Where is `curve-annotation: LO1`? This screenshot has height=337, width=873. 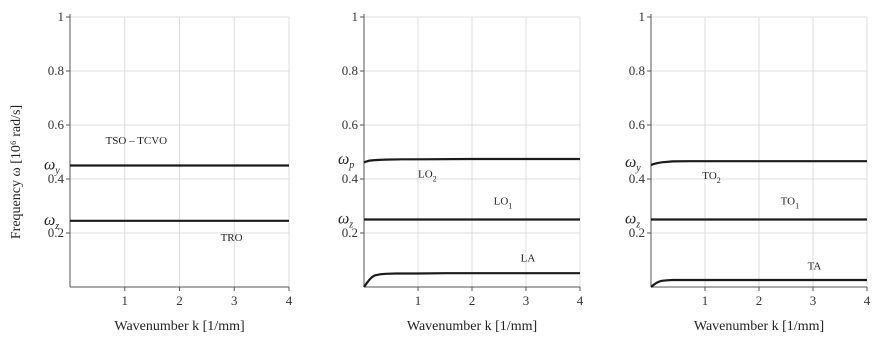 curve-annotation: LO1 is located at coordinates (503, 203).